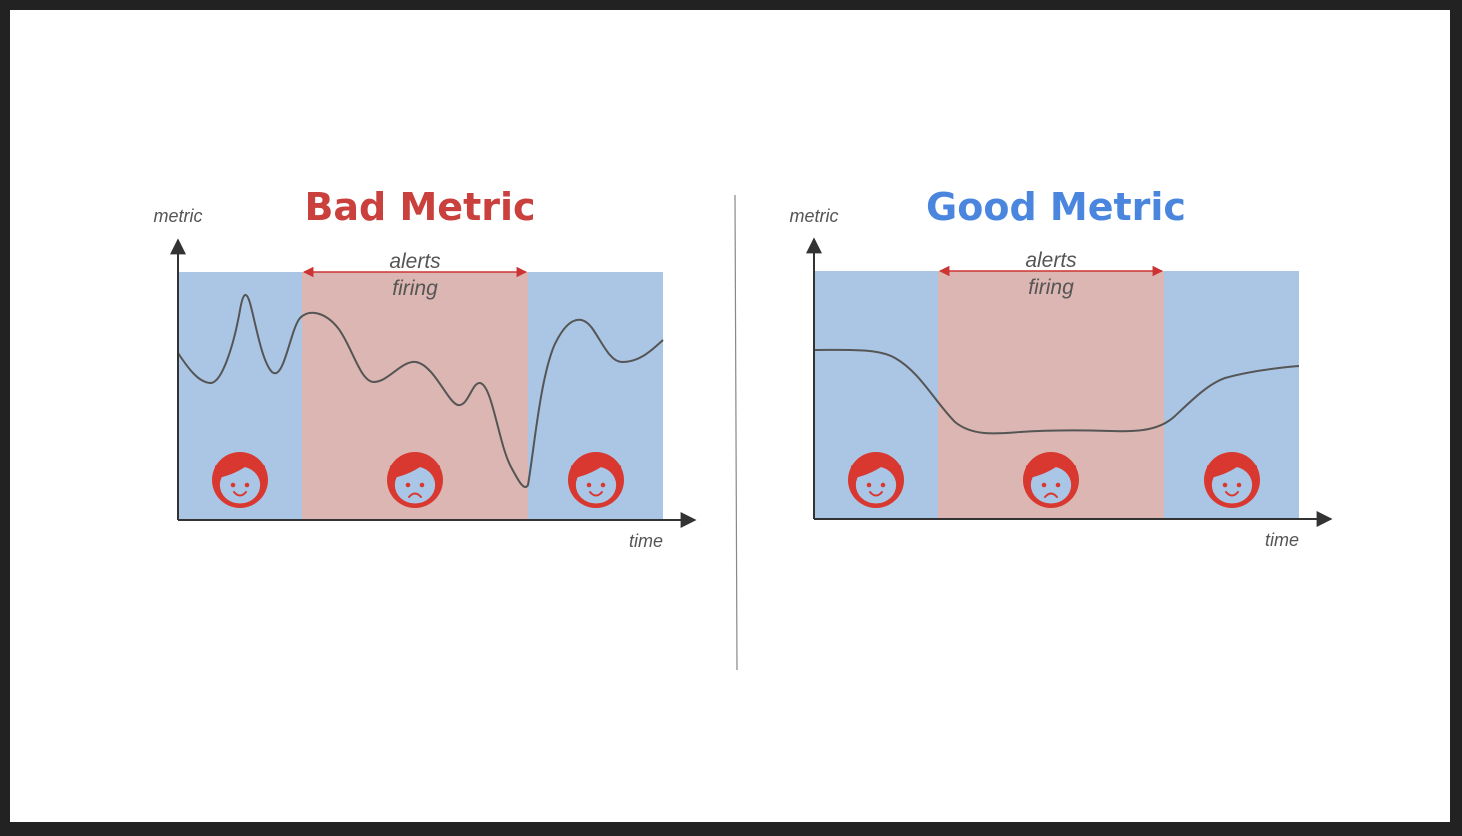 Image resolution: width=1462 pixels, height=836 pixels. Describe the element at coordinates (419, 207) in the screenshot. I see `panel-title: Bad Metric` at that location.